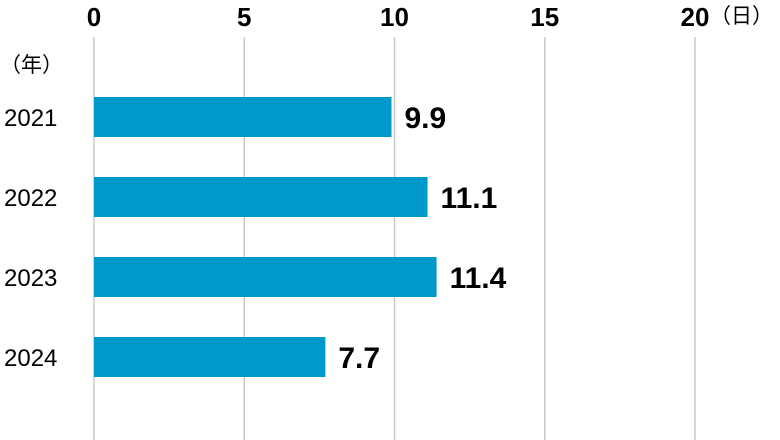  Describe the element at coordinates (30, 238) in the screenshot. I see `category-labels: 2021 2022 2023 2024` at that location.